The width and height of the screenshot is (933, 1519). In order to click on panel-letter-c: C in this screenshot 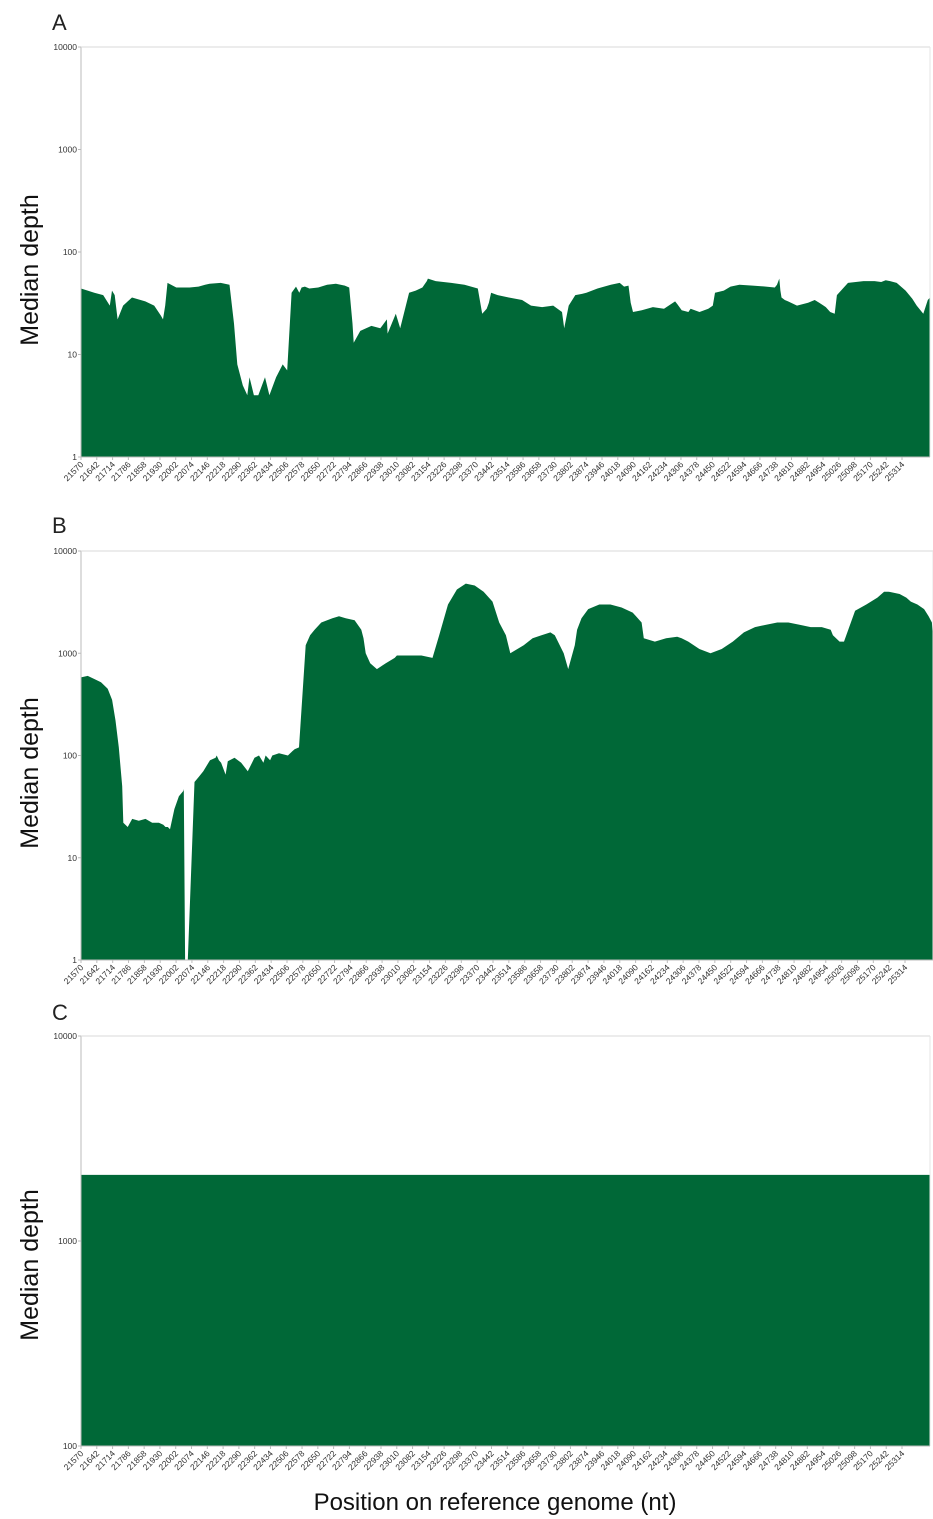, I will do `click(60, 1012)`.